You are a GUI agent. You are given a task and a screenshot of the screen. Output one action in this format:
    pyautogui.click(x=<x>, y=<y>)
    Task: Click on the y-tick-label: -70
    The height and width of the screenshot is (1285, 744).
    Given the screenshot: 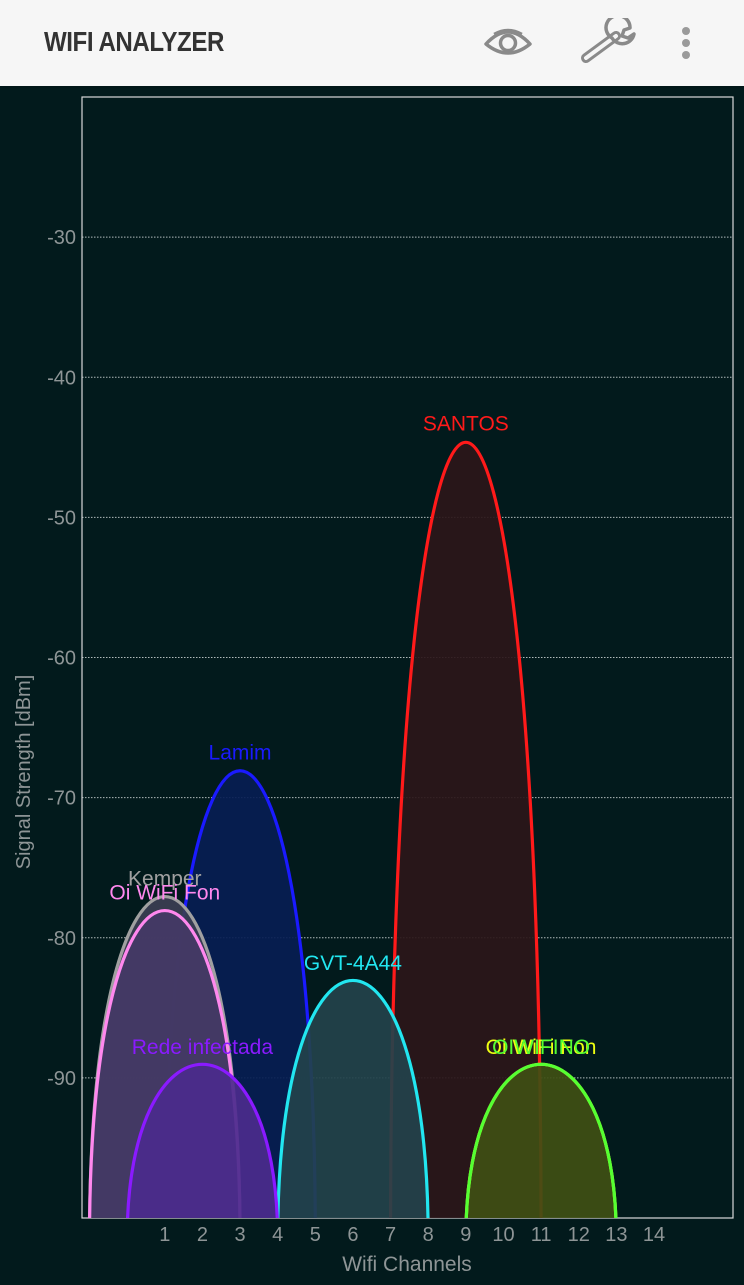 What is the action you would take?
    pyautogui.click(x=61, y=799)
    